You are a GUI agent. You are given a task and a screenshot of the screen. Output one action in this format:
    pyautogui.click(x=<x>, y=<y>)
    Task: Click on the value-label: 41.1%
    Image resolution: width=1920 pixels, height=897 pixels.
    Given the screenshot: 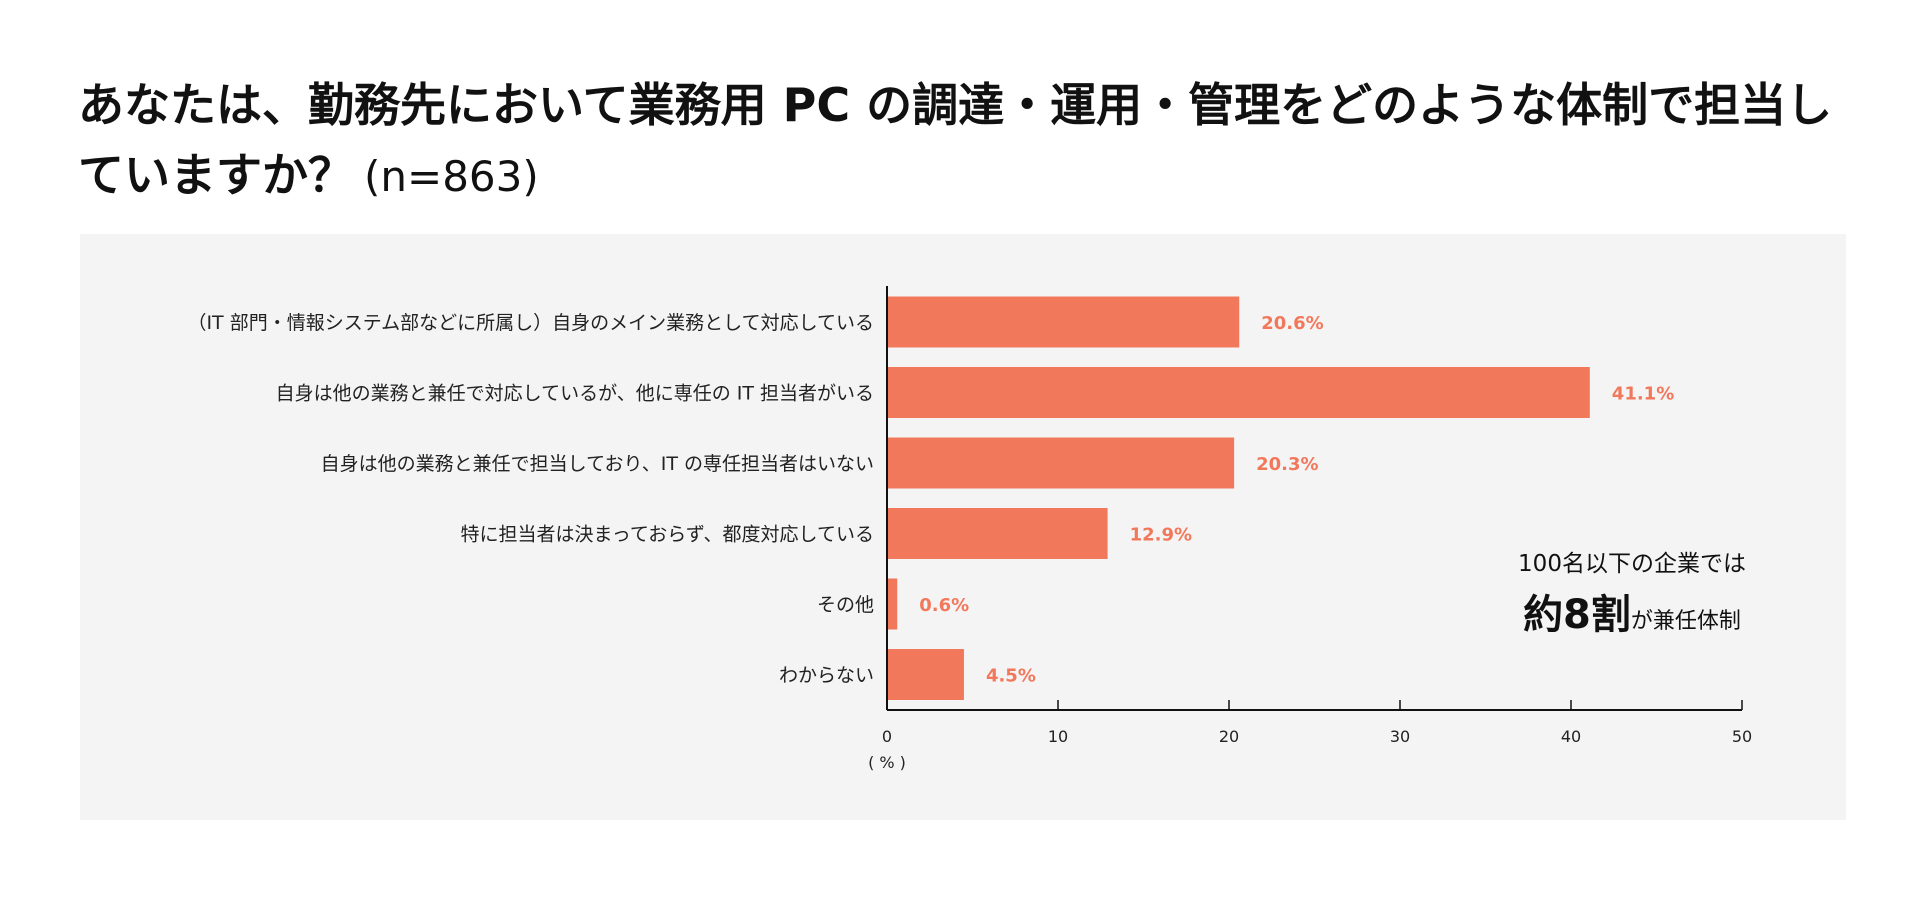 What is the action you would take?
    pyautogui.click(x=1643, y=394)
    